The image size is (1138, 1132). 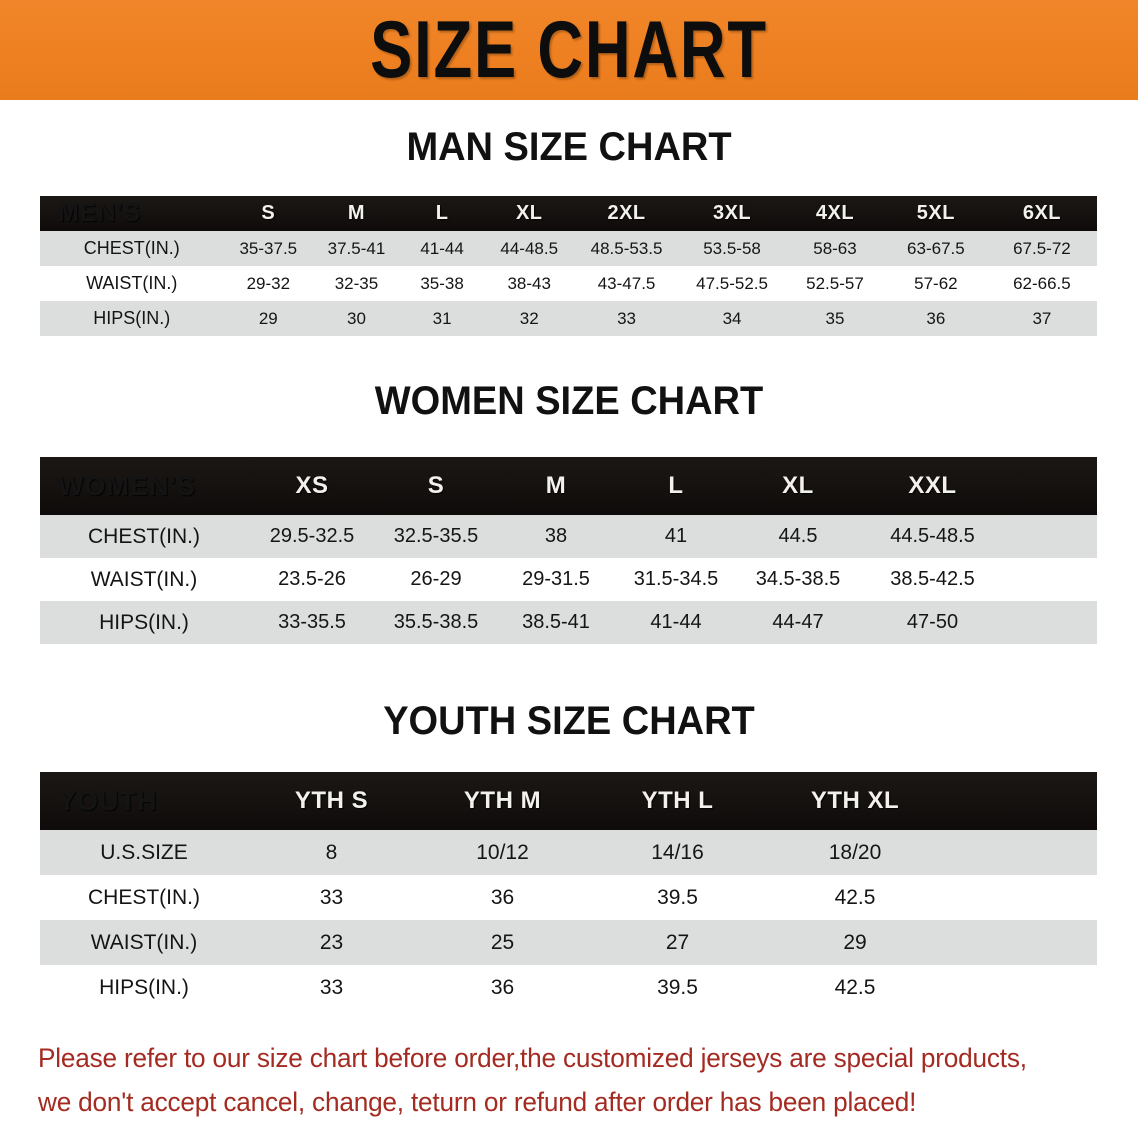 I want to click on women-row-label: HIPS(IN.), so click(x=144, y=622).